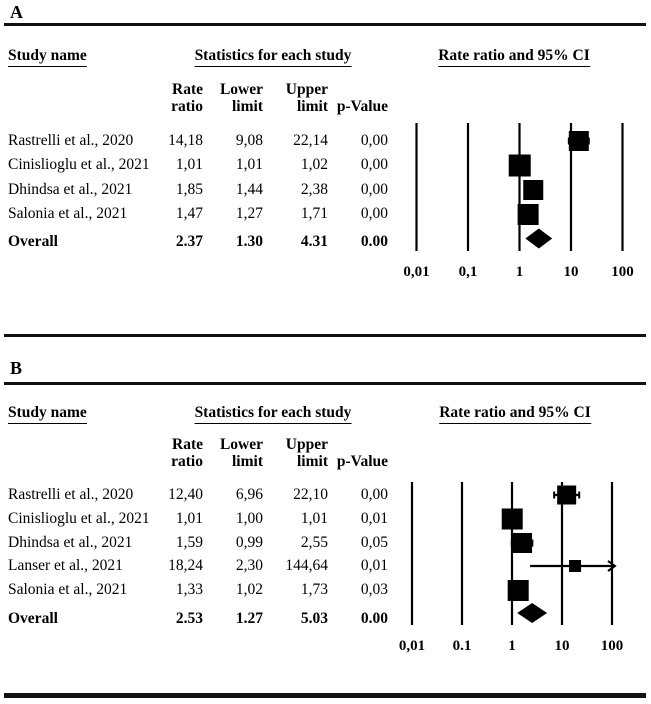 The image size is (651, 704). Describe the element at coordinates (189, 189) in the screenshot. I see `rate-ratio-value: 1,85` at that location.